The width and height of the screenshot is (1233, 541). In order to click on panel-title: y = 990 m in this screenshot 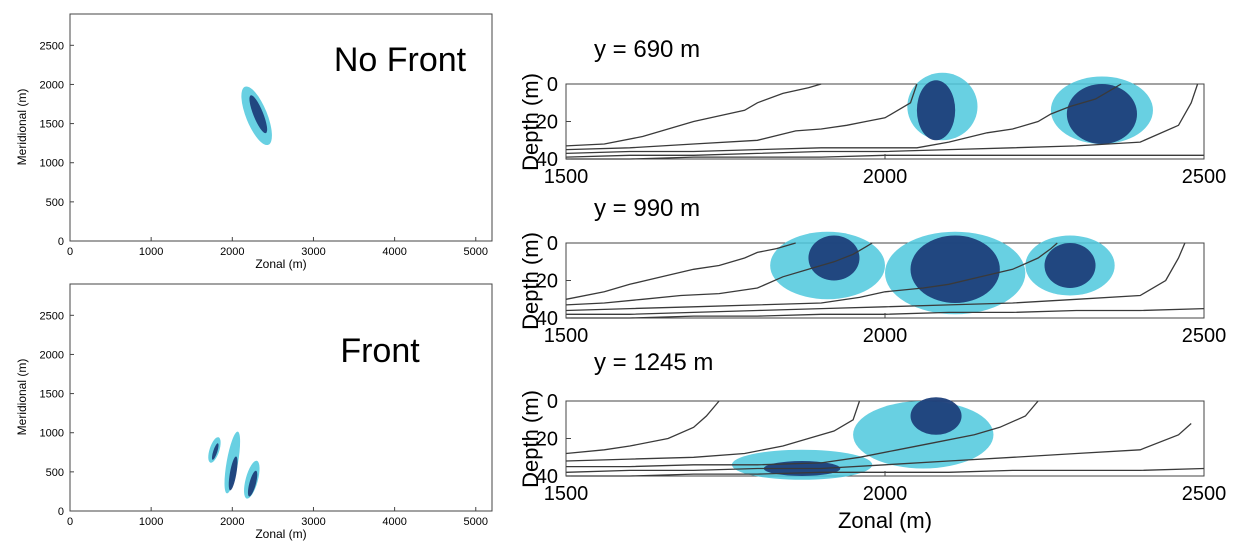, I will do `click(647, 208)`.